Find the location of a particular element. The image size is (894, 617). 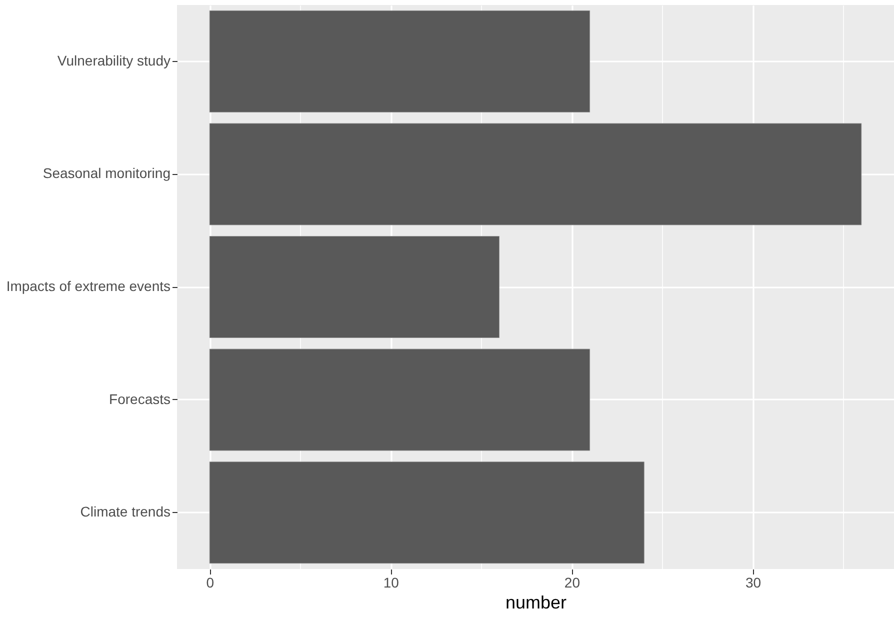

y-tick-label: Climate trends is located at coordinates (125, 512).